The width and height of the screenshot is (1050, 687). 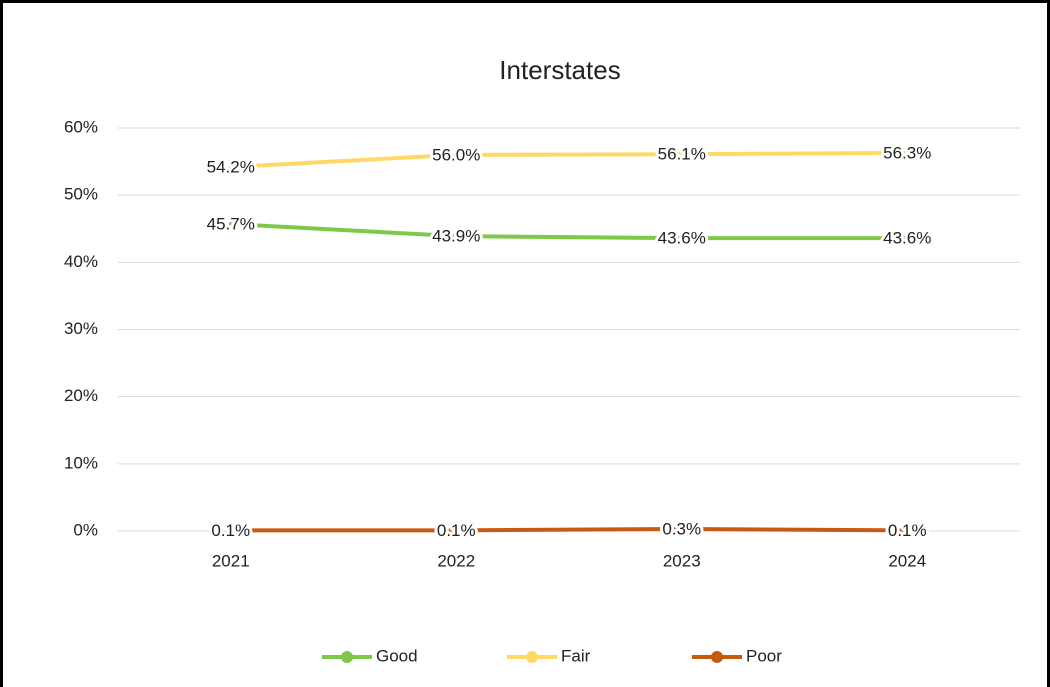 I want to click on y-tick-label: 50%, so click(x=81, y=194).